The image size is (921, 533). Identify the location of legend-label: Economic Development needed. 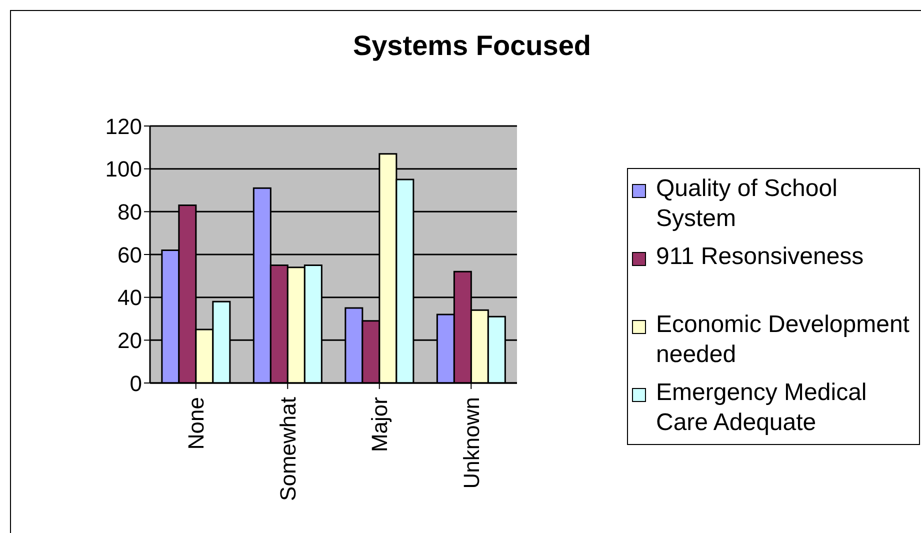
(783, 340).